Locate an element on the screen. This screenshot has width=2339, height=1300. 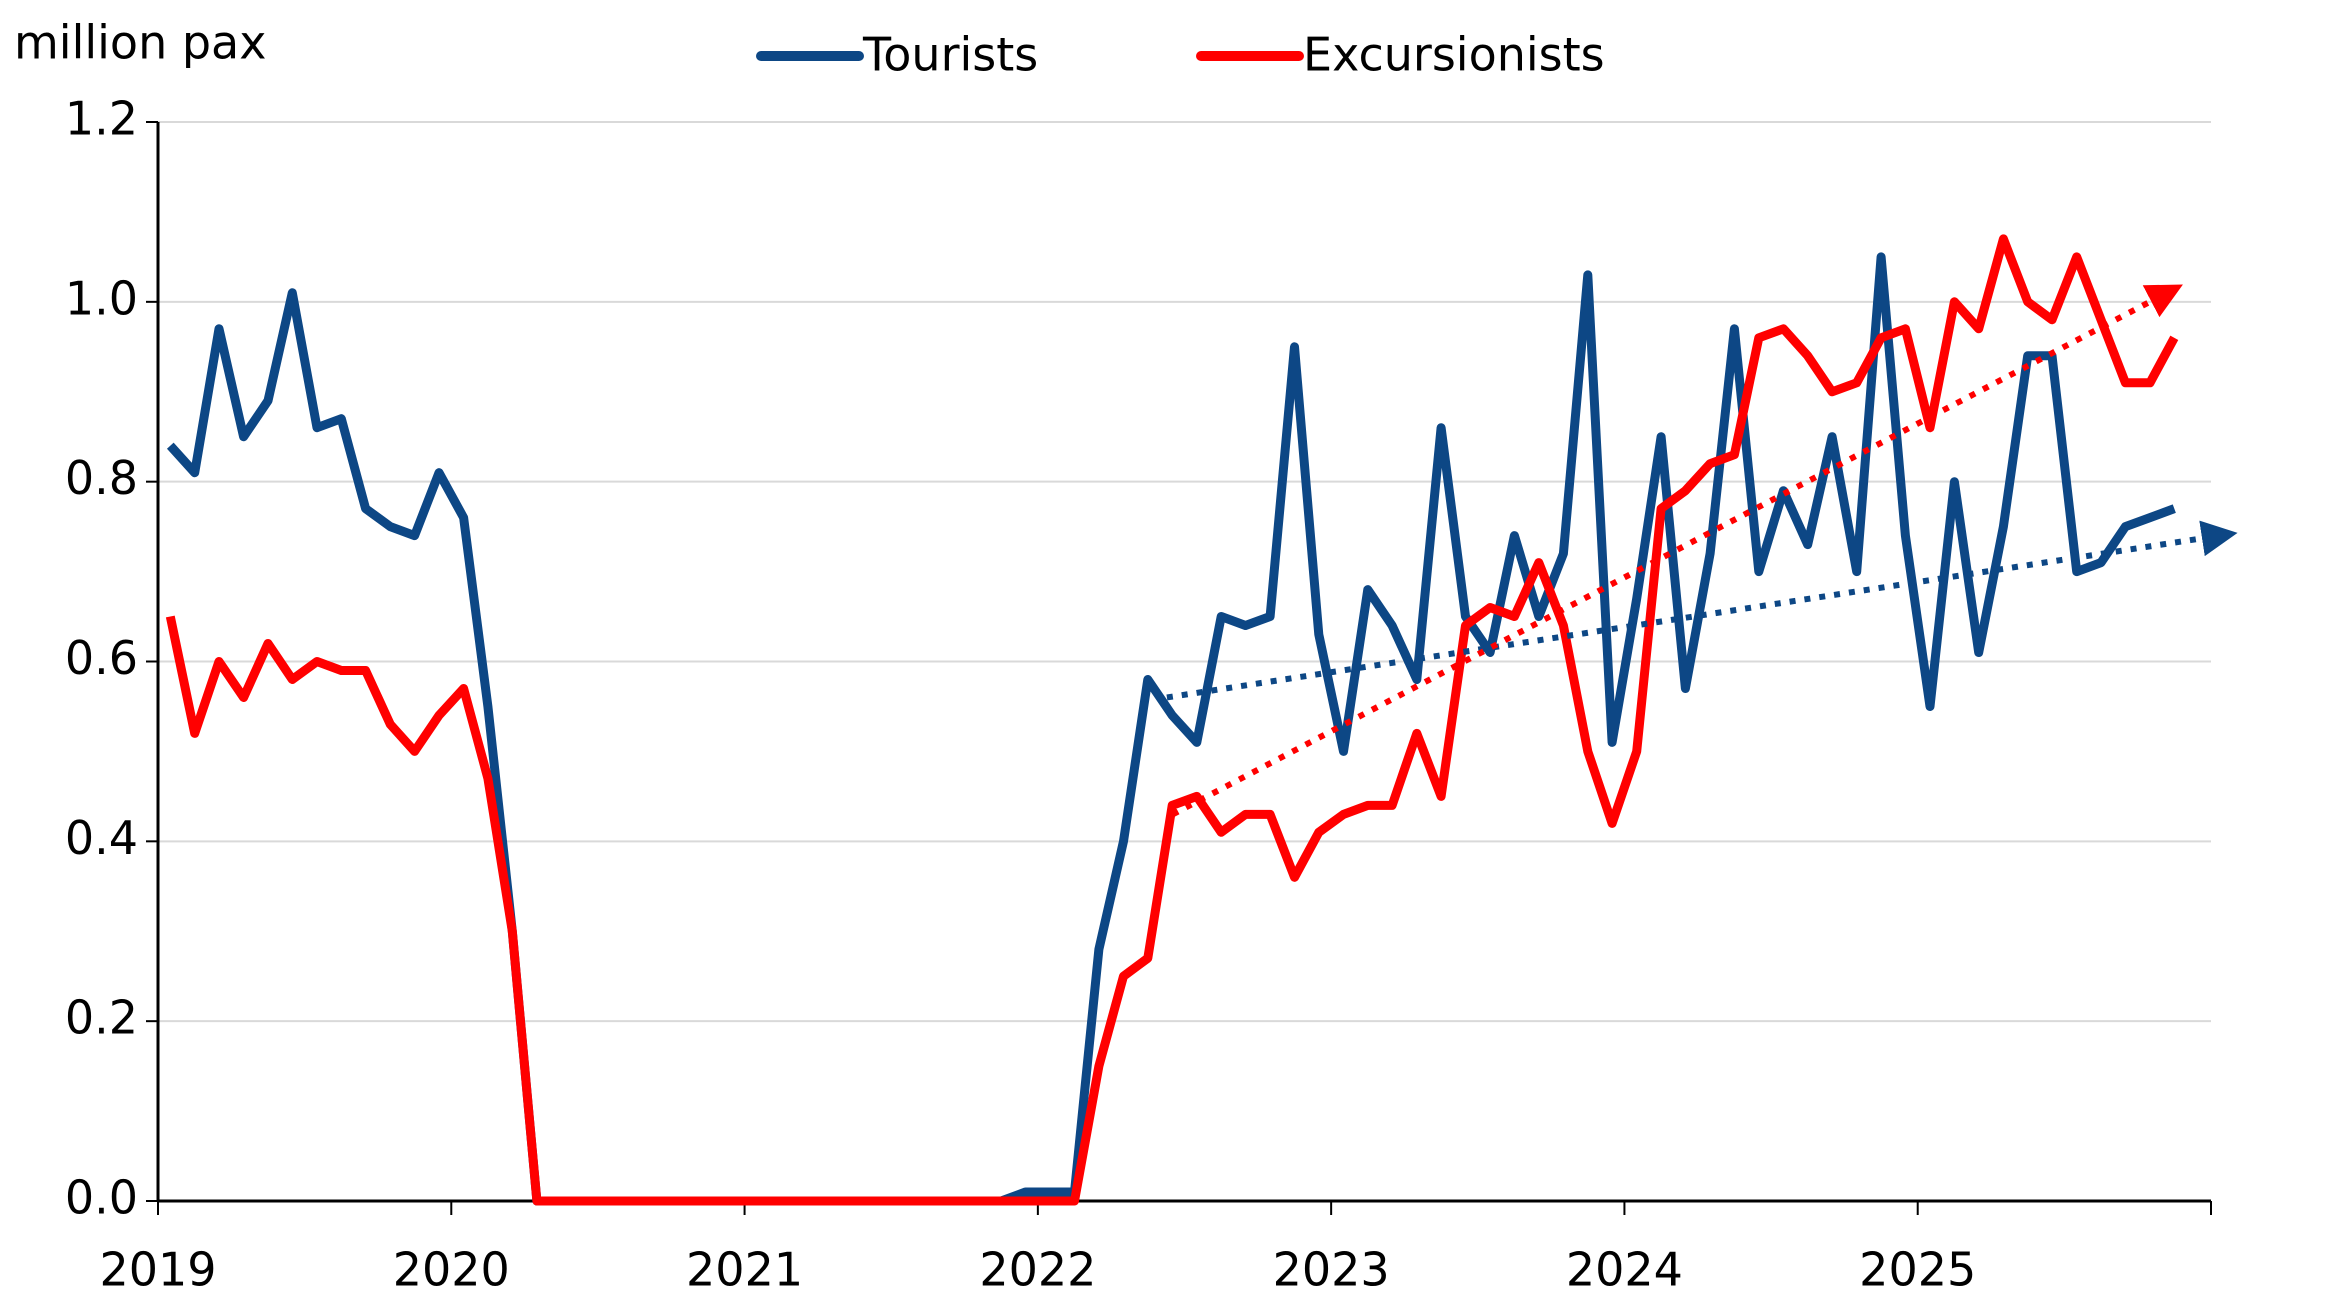
trend-line is located at coordinates (1702, 610).